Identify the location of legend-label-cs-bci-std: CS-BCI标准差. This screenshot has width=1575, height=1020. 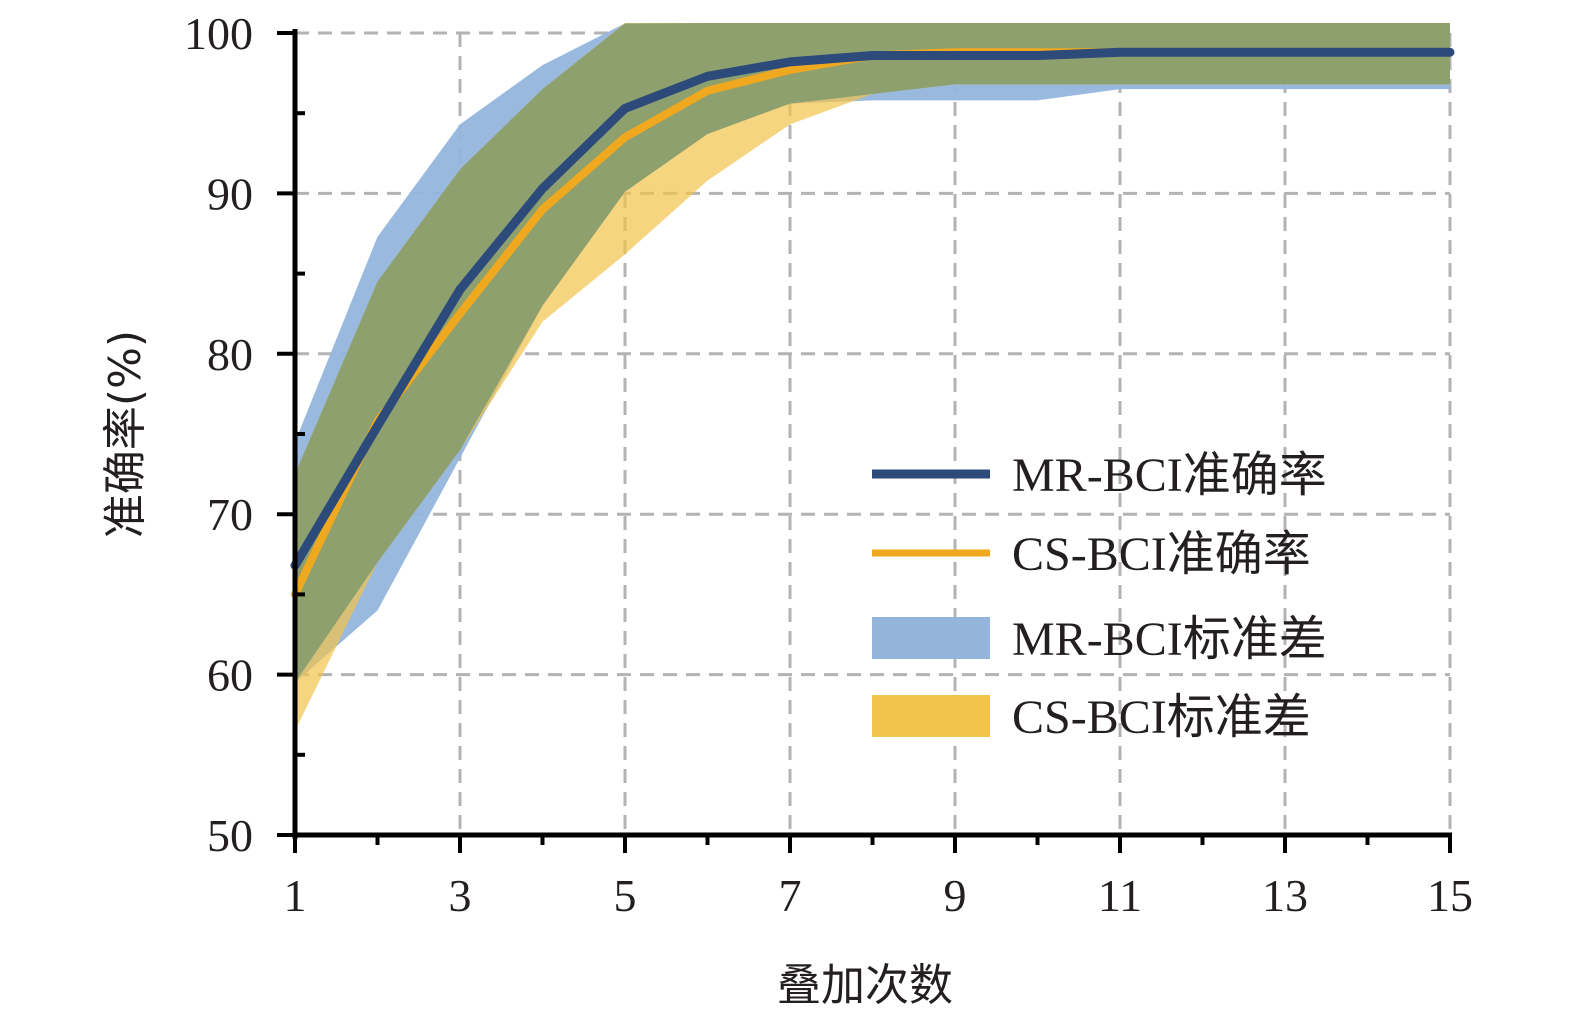
(1161, 717).